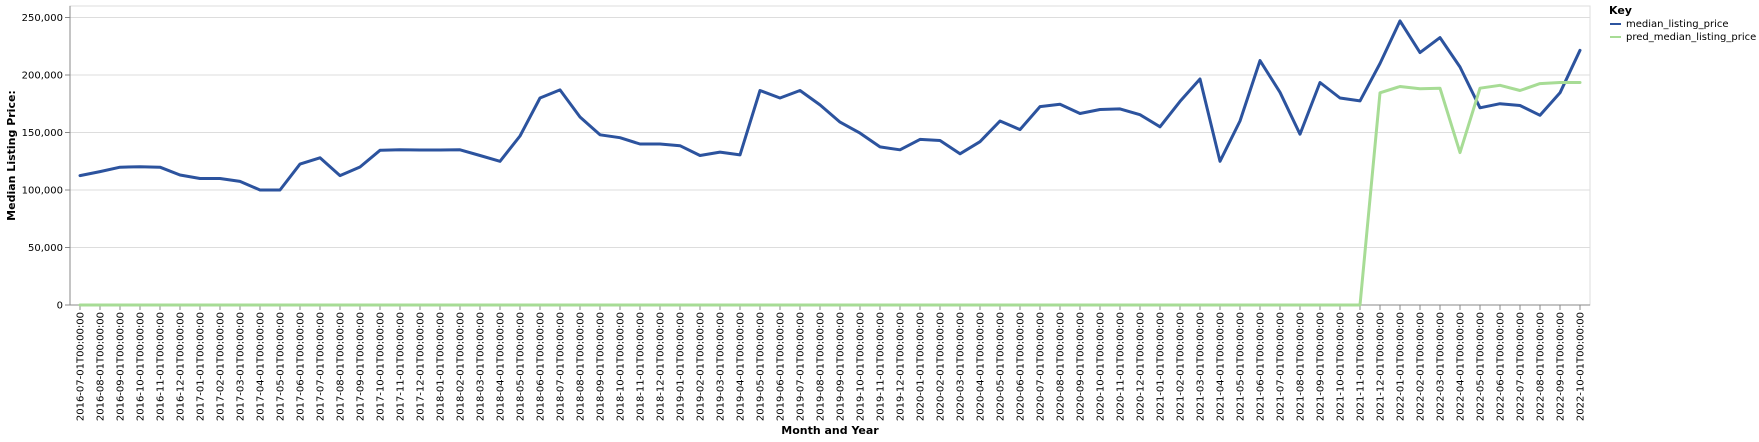  What do you see at coordinates (81, 366) in the screenshot?
I see `x-tick-label: 2016-07-01T00:00:00` at bounding box center [81, 366].